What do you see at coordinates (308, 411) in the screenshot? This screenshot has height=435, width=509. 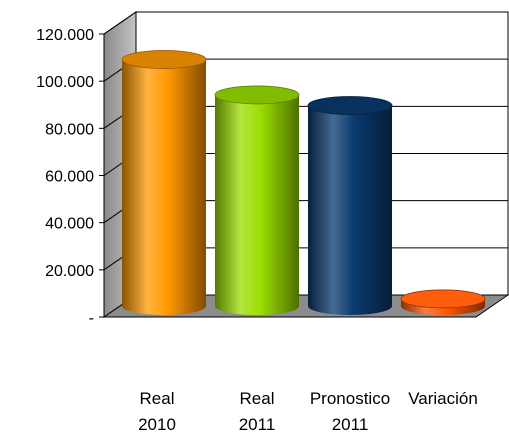 I see `x-axis-labels: Real 2010 Real 2011 Pronostico 2011 Variación` at bounding box center [308, 411].